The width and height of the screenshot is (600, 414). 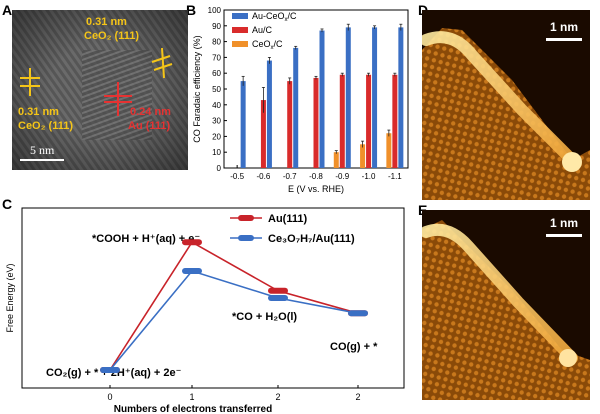 I want to click on ceo2-left-facet: CeO₂ (111), so click(x=46, y=126).